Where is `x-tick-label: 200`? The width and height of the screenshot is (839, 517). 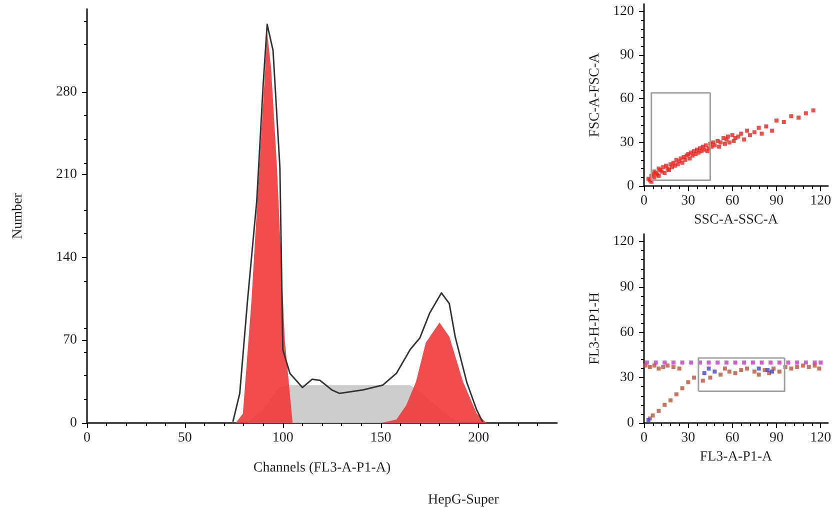
x-tick-label: 200 is located at coordinates (479, 438).